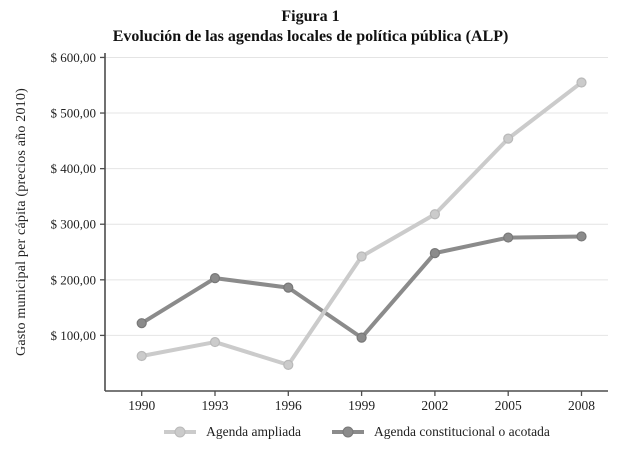  What do you see at coordinates (288, 405) in the screenshot?
I see `x-tick-label-1996: 1996` at bounding box center [288, 405].